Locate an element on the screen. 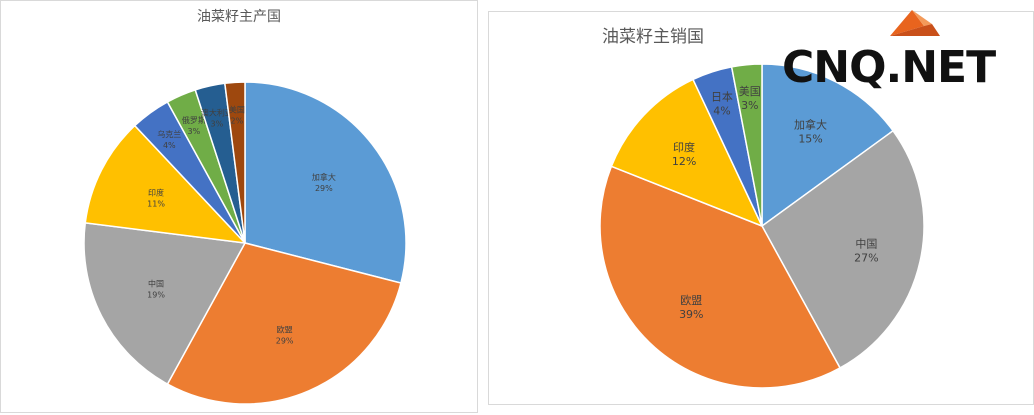 The width and height of the screenshot is (1034, 415). watermark: CNQ.NET is located at coordinates (907, 51).